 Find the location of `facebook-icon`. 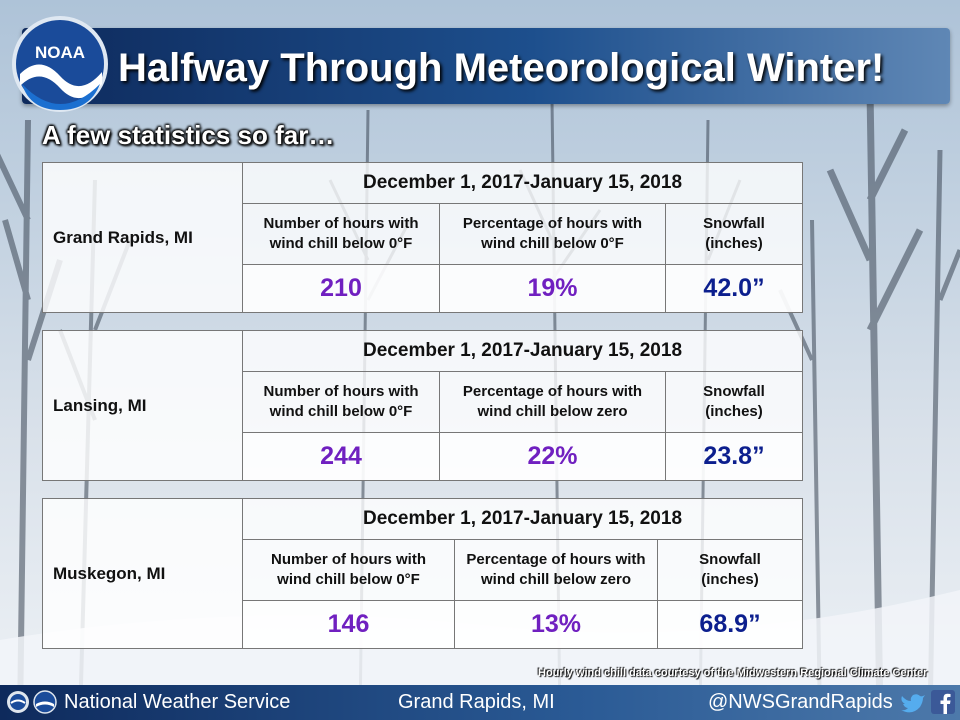

facebook-icon is located at coordinates (943, 704).